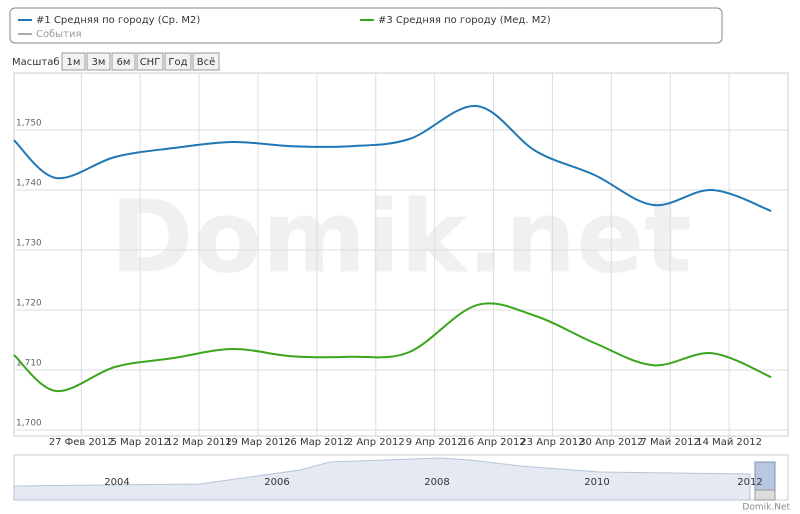 This screenshot has width=800, height=514. I want to click on navigator-label: 2010, so click(596, 482).